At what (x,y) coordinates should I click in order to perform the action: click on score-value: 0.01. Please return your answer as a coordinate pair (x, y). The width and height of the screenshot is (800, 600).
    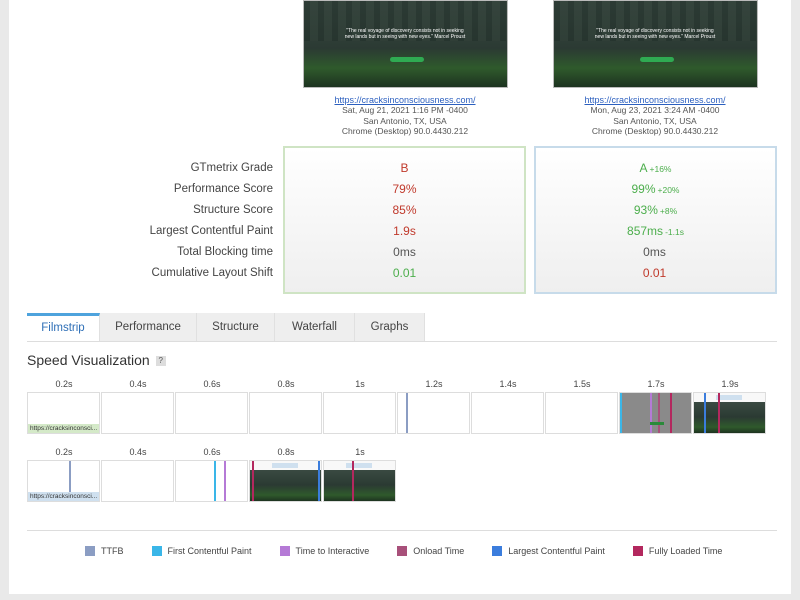
    Looking at the image, I should click on (654, 273).